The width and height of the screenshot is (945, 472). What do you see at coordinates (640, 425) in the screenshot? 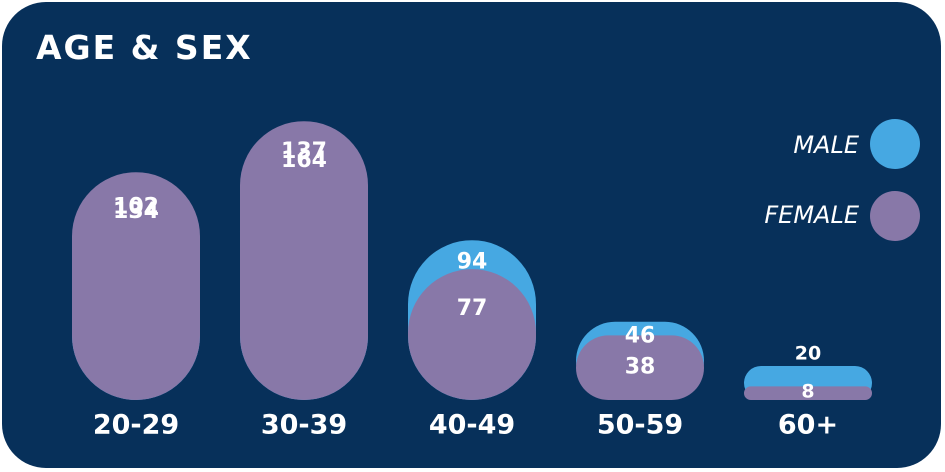
I see `x-tick-label: 50-59` at bounding box center [640, 425].